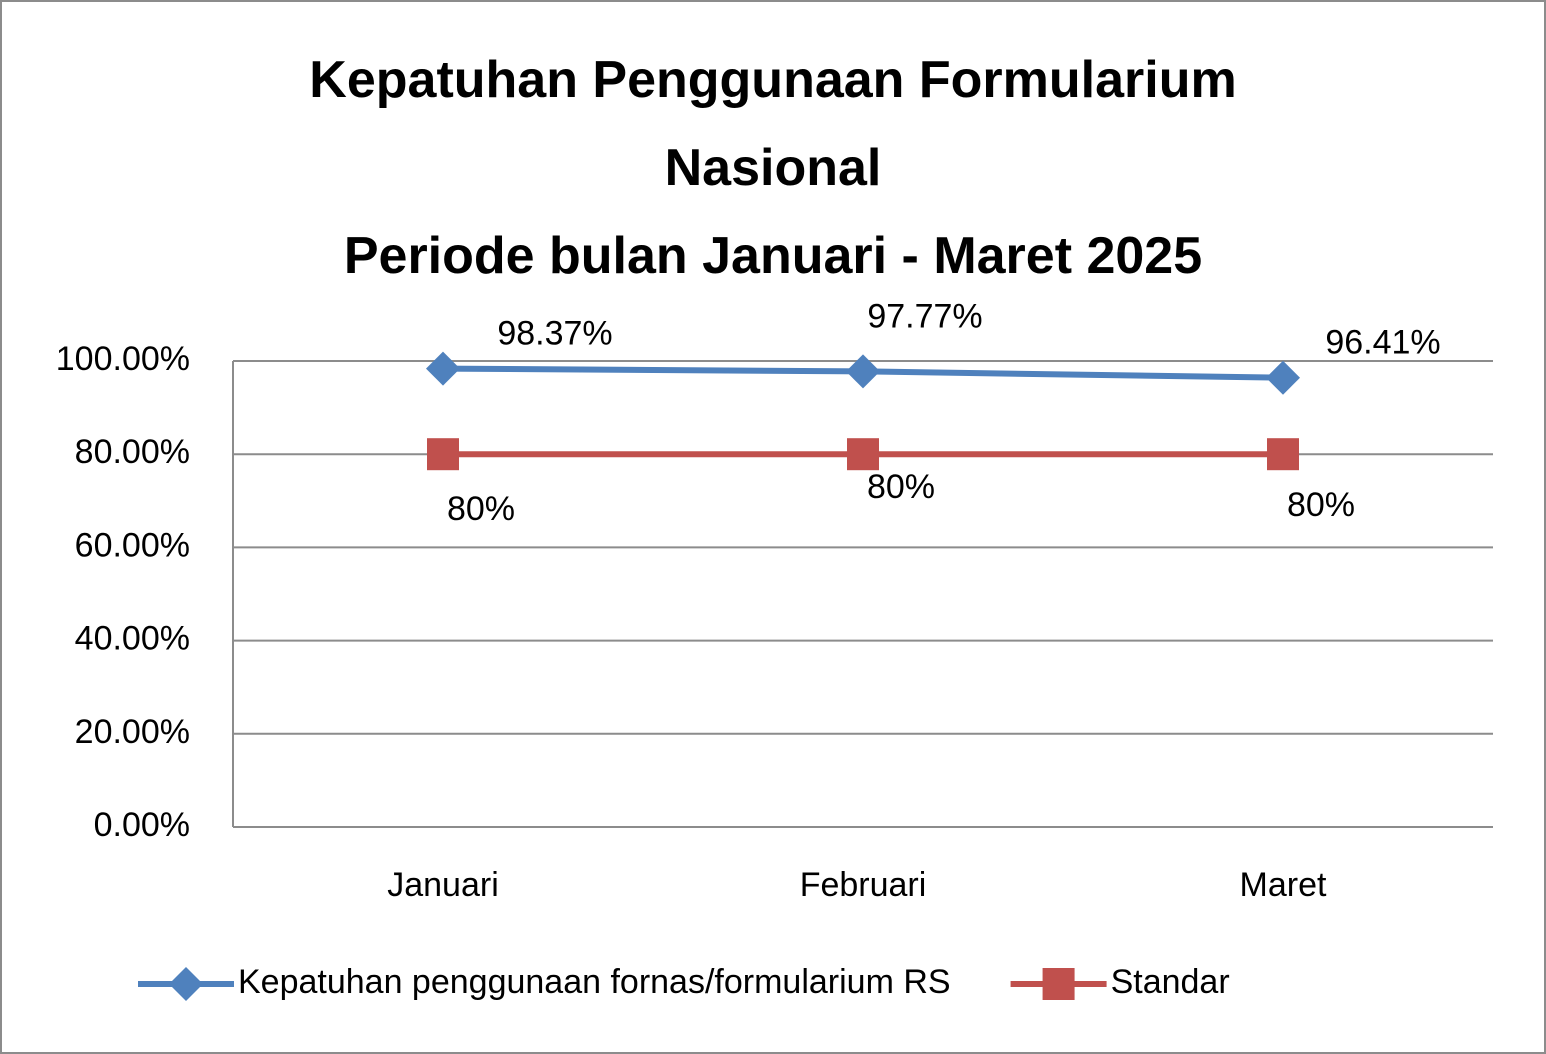 The image size is (1546, 1054). Describe the element at coordinates (132, 639) in the screenshot. I see `y-tick-label: 40.00%` at that location.